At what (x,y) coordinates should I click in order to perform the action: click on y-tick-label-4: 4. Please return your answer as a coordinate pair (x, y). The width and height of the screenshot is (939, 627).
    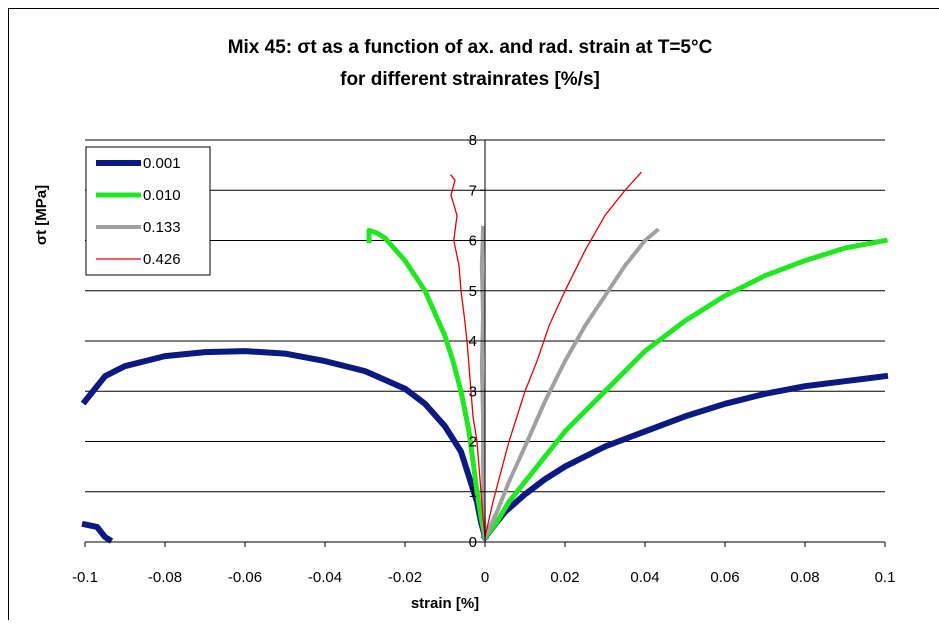
    Looking at the image, I should click on (473, 341).